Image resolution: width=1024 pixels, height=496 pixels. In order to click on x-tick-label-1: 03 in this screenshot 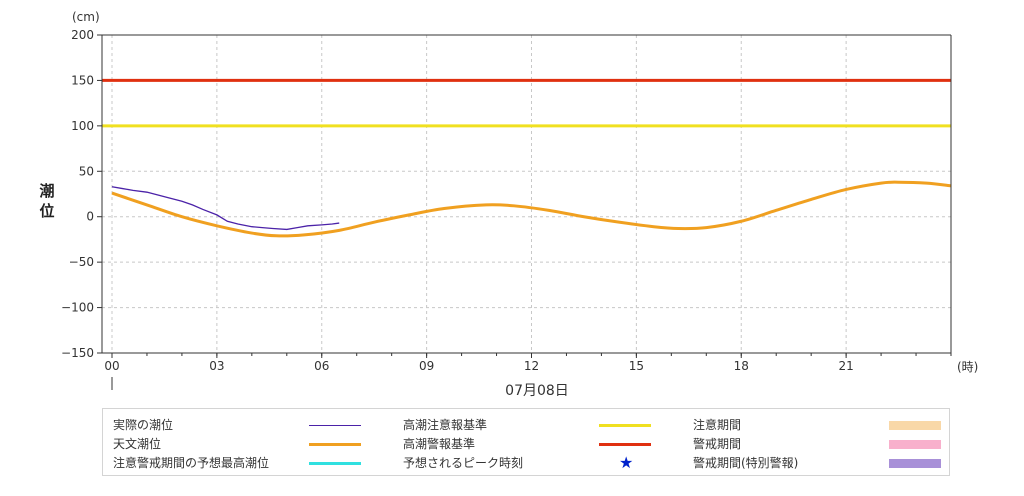, I will do `click(216, 366)`.